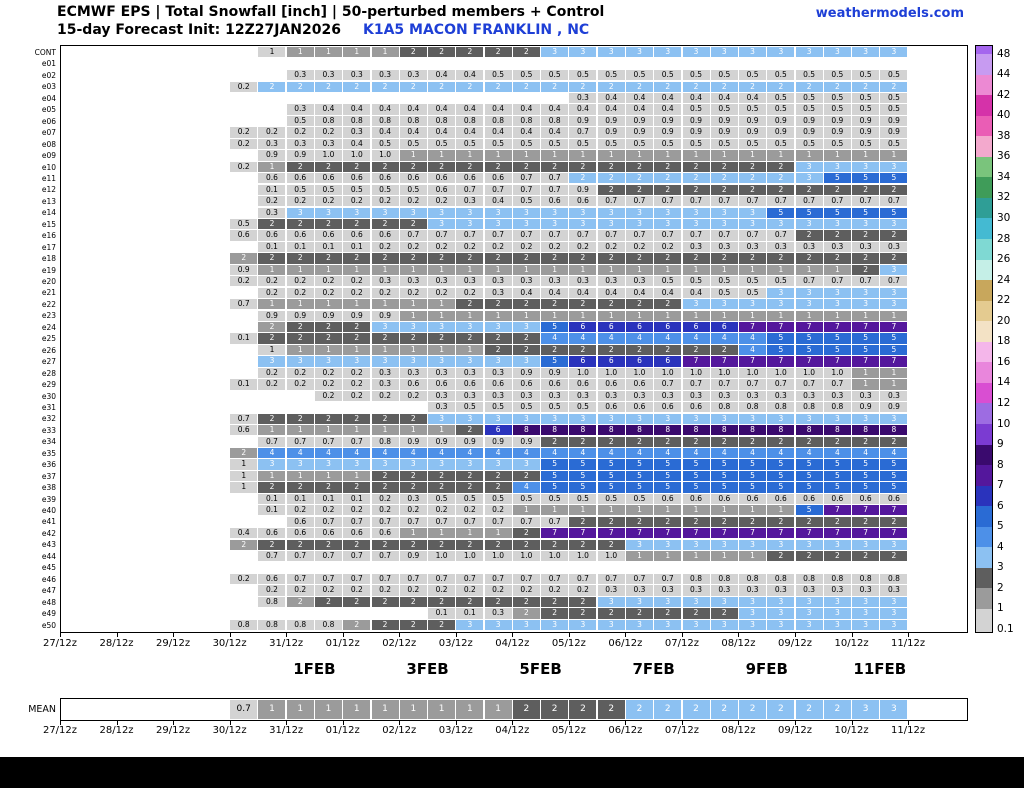 This screenshot has height=788, width=1024. What do you see at coordinates (174, 723) in the screenshot?
I see `axis-tick` at bounding box center [174, 723].